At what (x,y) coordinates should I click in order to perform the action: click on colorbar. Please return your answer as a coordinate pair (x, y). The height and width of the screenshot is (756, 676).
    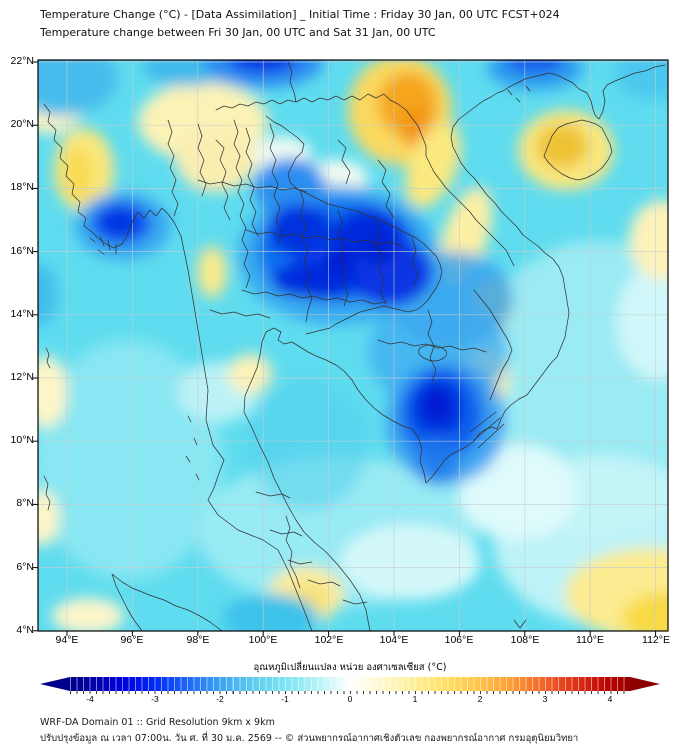
    Looking at the image, I should click on (350, 684).